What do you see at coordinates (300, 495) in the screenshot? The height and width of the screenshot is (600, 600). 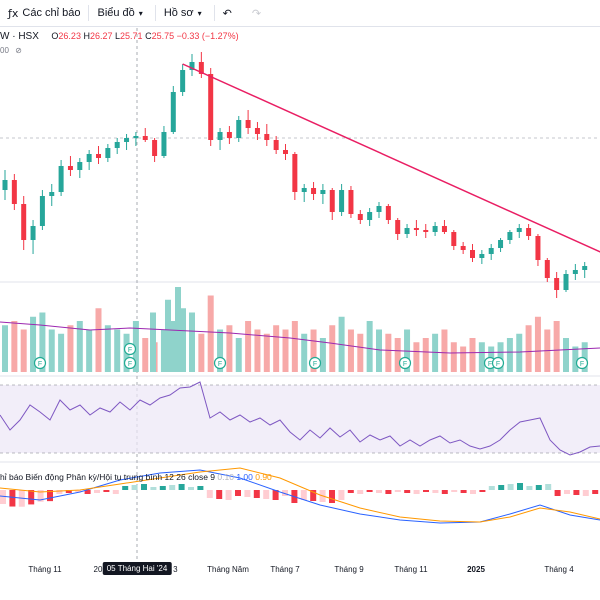 I see `macd-signal-line` at bounding box center [300, 495].